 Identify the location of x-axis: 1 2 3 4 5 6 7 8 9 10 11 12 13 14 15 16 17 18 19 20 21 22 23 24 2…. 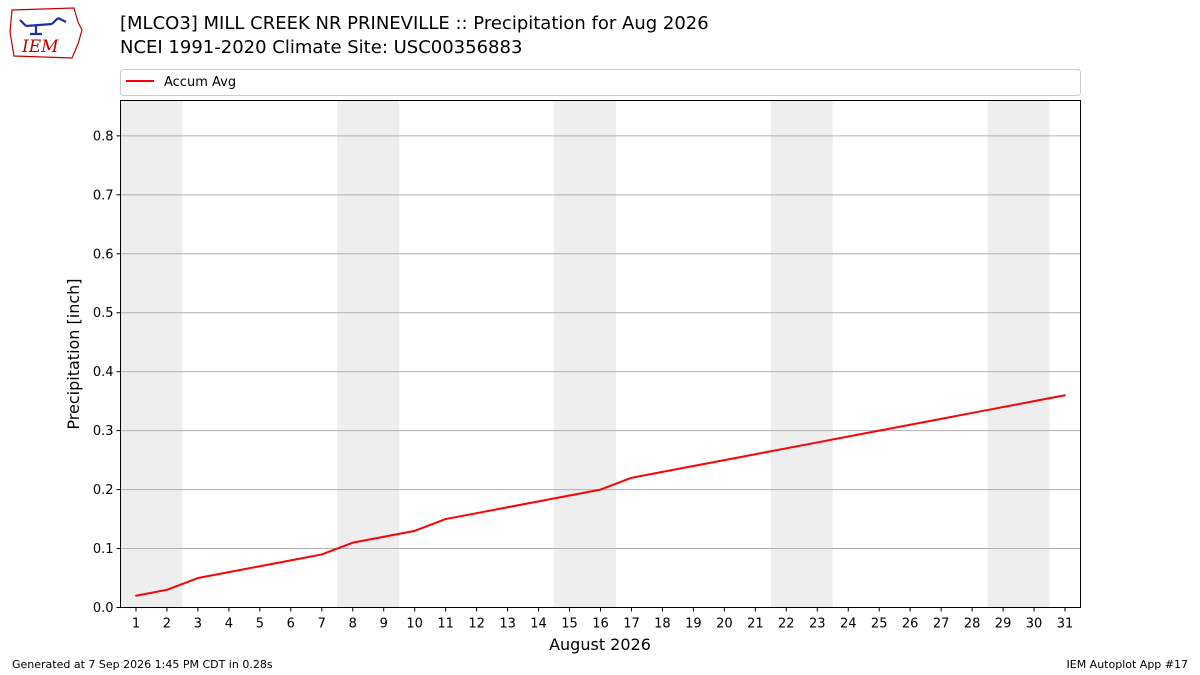
(603, 619).